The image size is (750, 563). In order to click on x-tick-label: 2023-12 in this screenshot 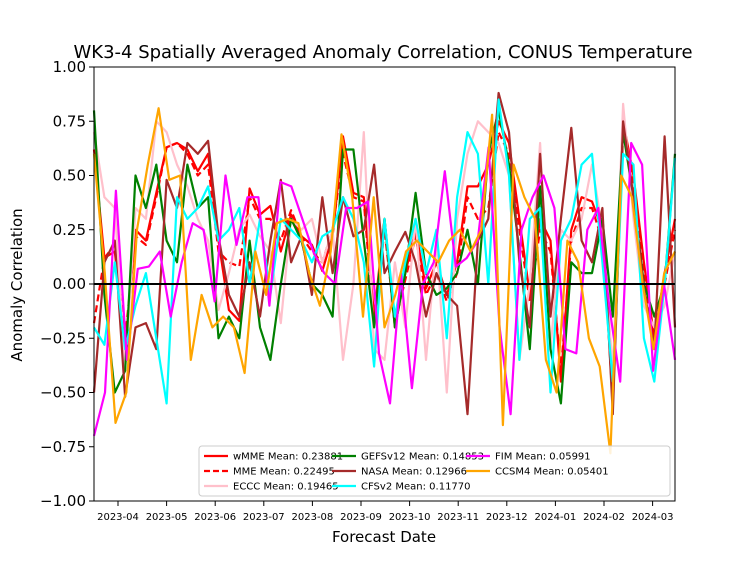, I will do `click(507, 517)`.